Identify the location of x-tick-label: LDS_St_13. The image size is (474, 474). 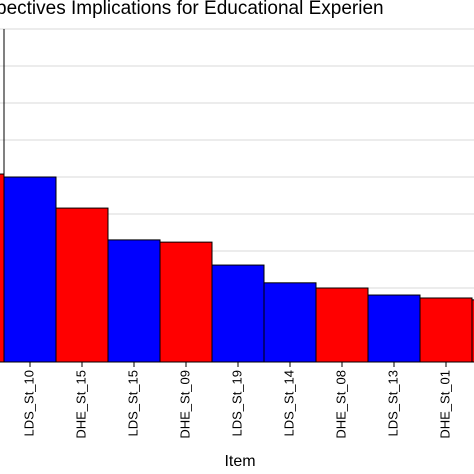
(392, 403).